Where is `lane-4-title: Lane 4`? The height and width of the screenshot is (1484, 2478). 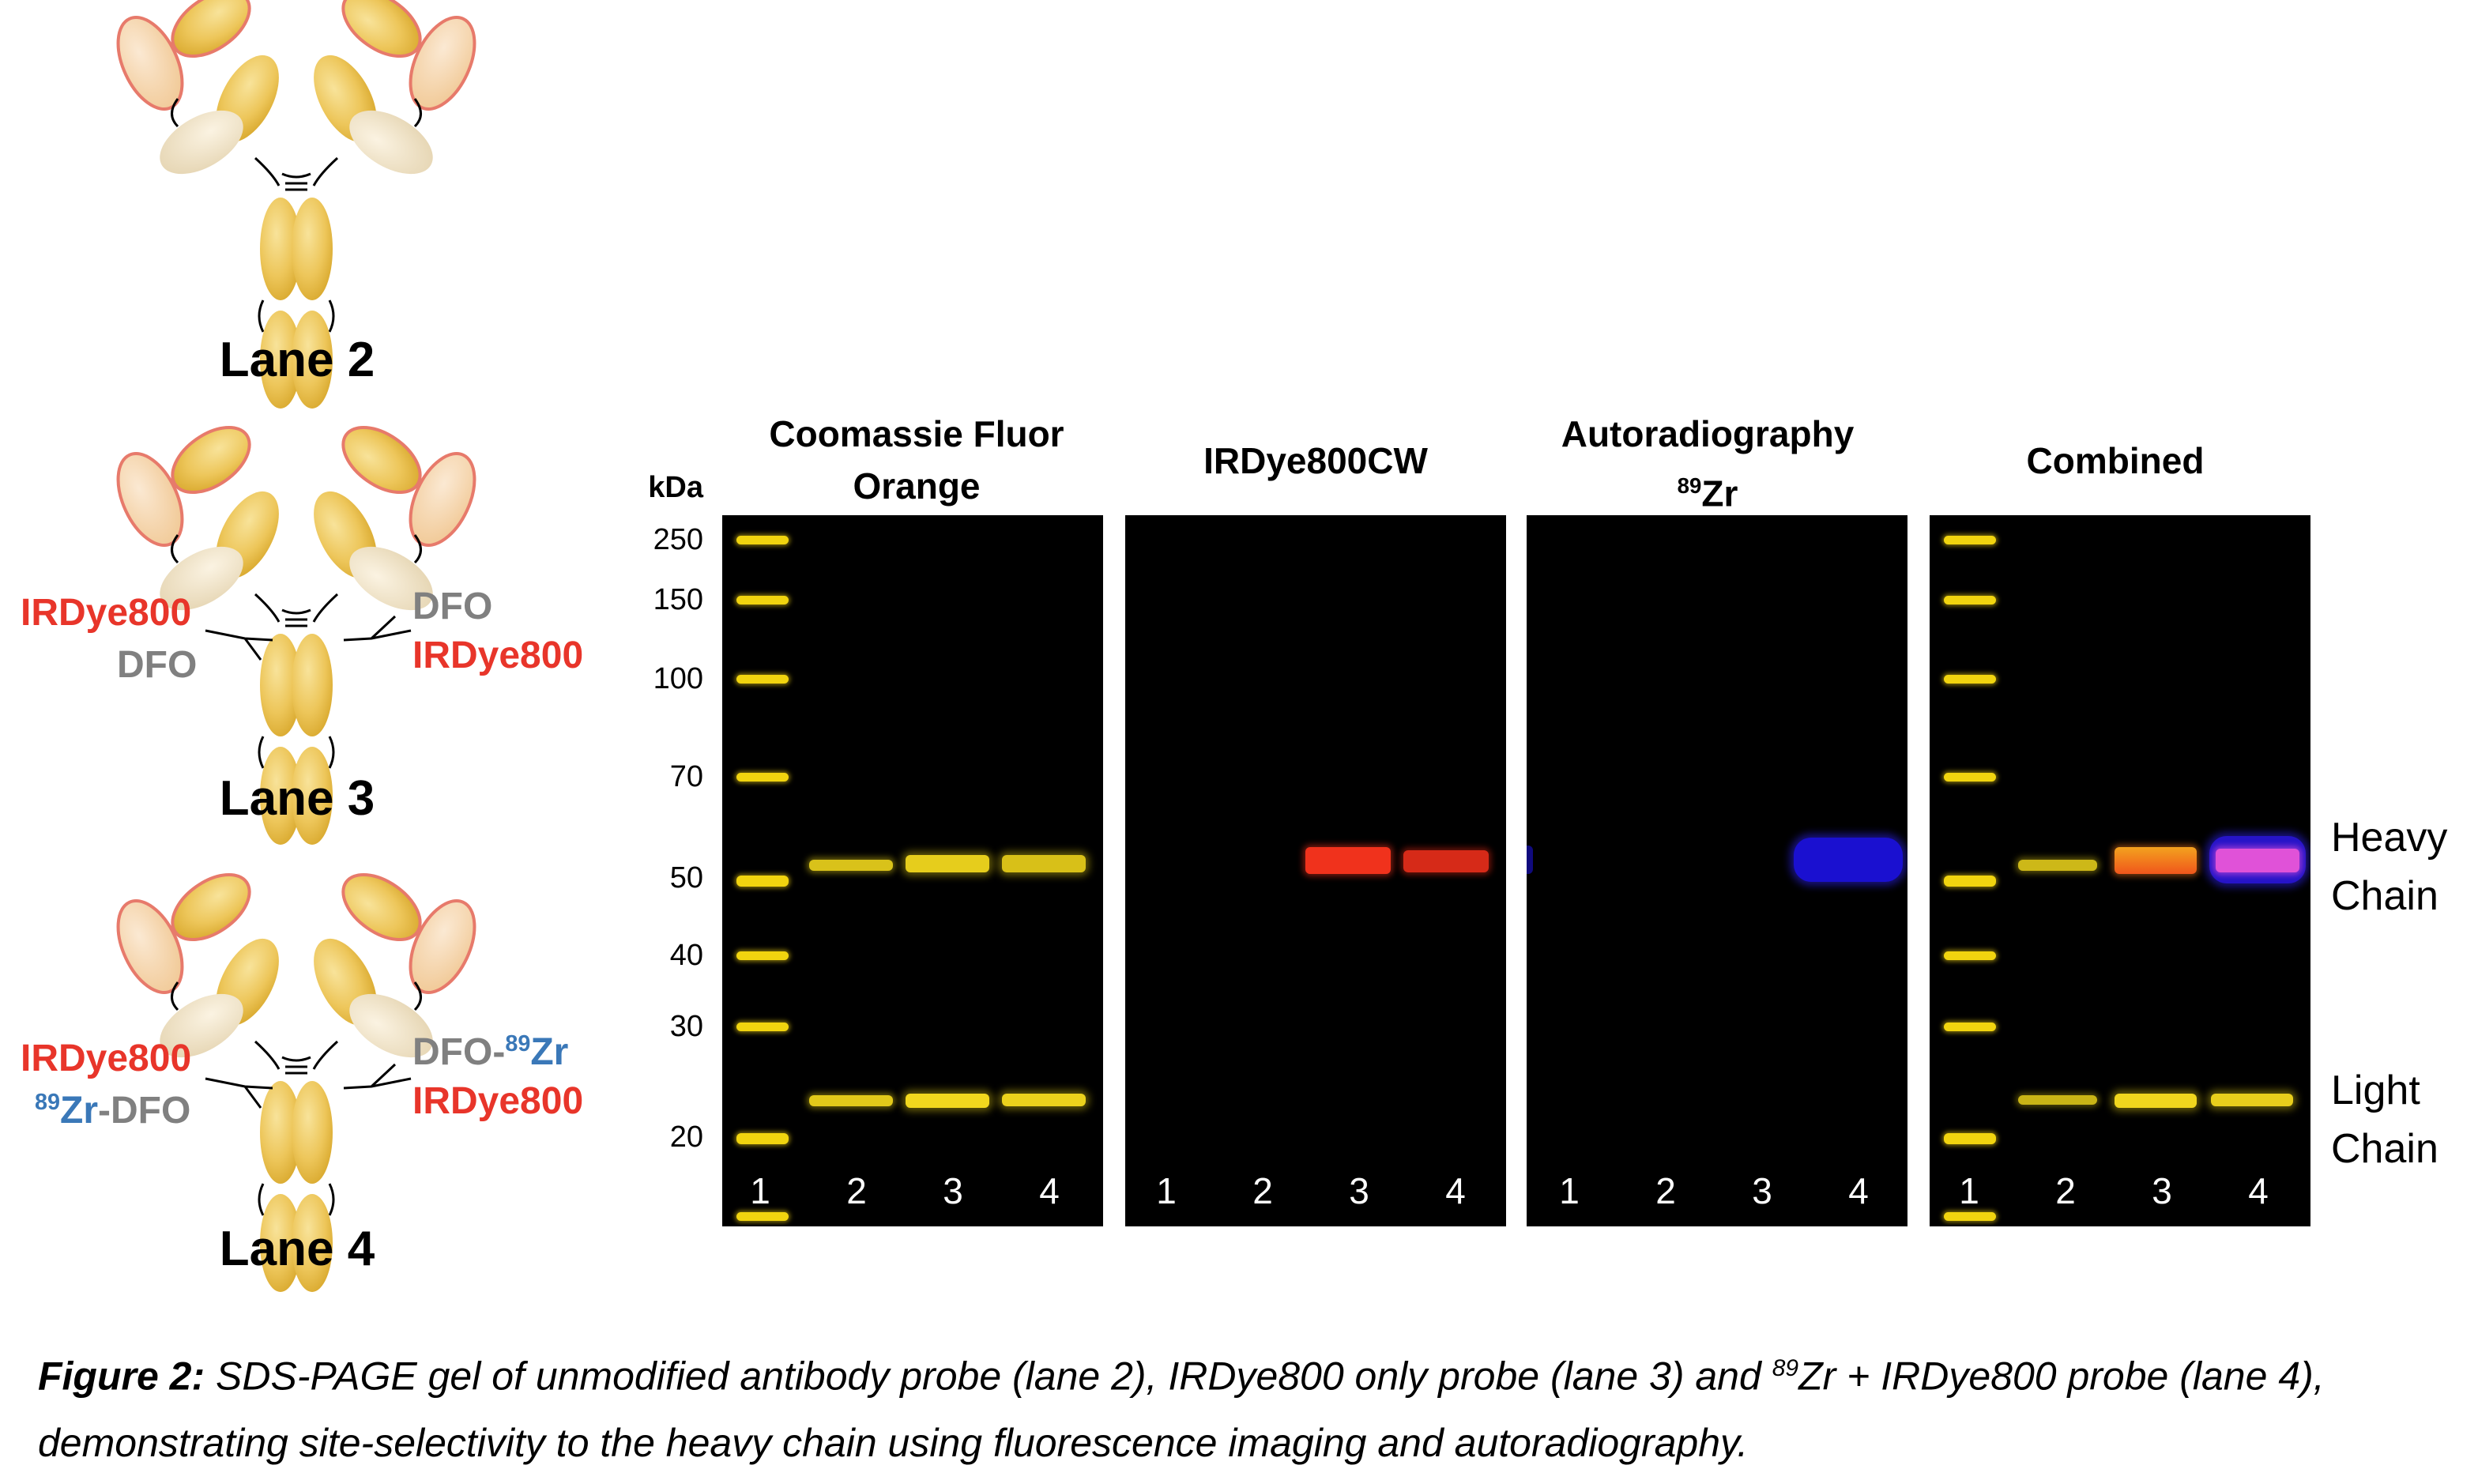 lane-4-title: Lane 4 is located at coordinates (297, 1249).